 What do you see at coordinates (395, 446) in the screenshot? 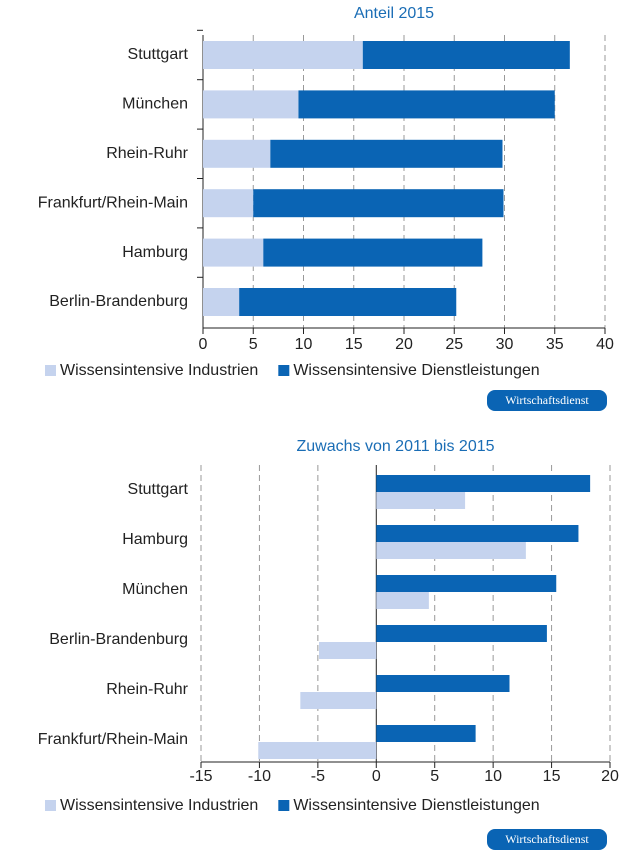
I see `chart-title: Zuwachs von 2011 bis 2015` at bounding box center [395, 446].